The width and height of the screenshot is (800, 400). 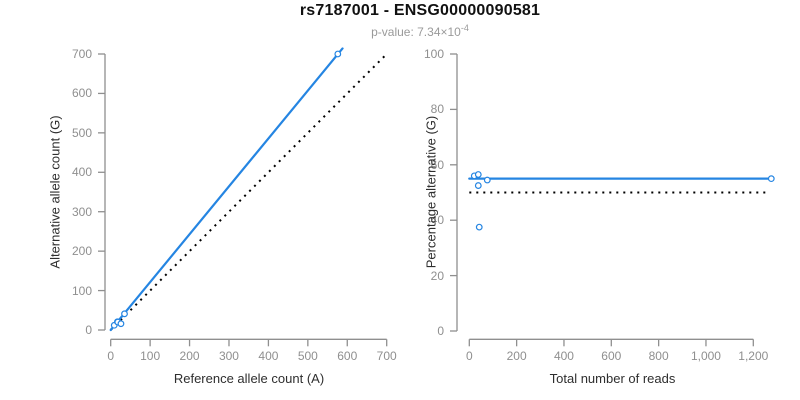 What do you see at coordinates (437, 220) in the screenshot?
I see `y-tick-label: 40` at bounding box center [437, 220].